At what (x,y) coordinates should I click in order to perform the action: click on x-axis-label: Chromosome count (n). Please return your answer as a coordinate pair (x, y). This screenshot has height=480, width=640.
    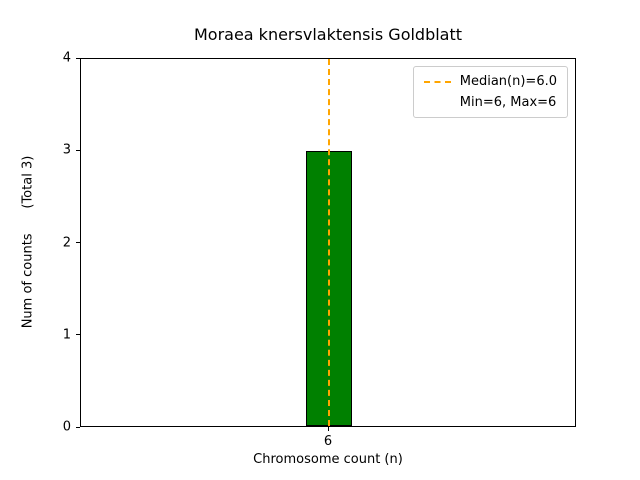
    Looking at the image, I should click on (328, 459).